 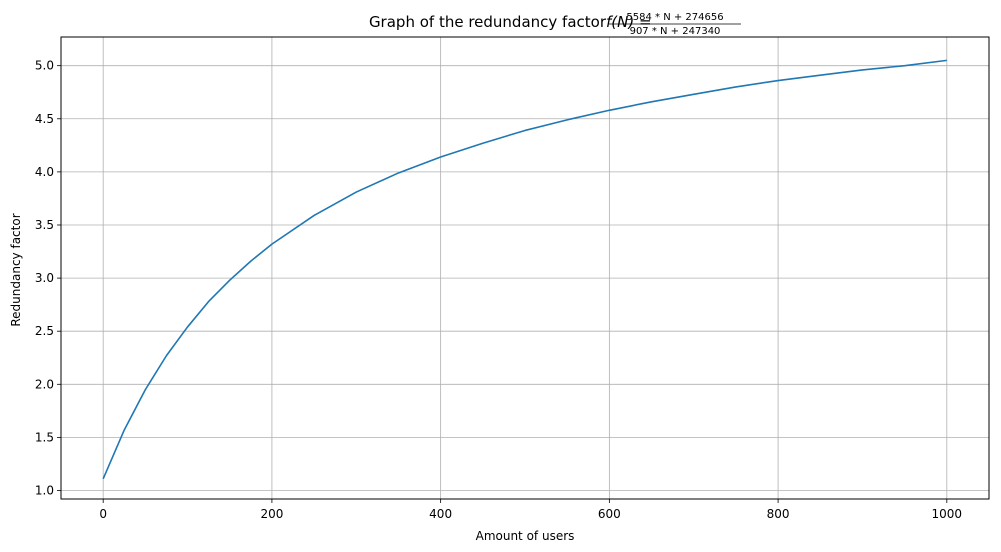 What do you see at coordinates (44, 491) in the screenshot?
I see `y-tick-label: 1.0` at bounding box center [44, 491].